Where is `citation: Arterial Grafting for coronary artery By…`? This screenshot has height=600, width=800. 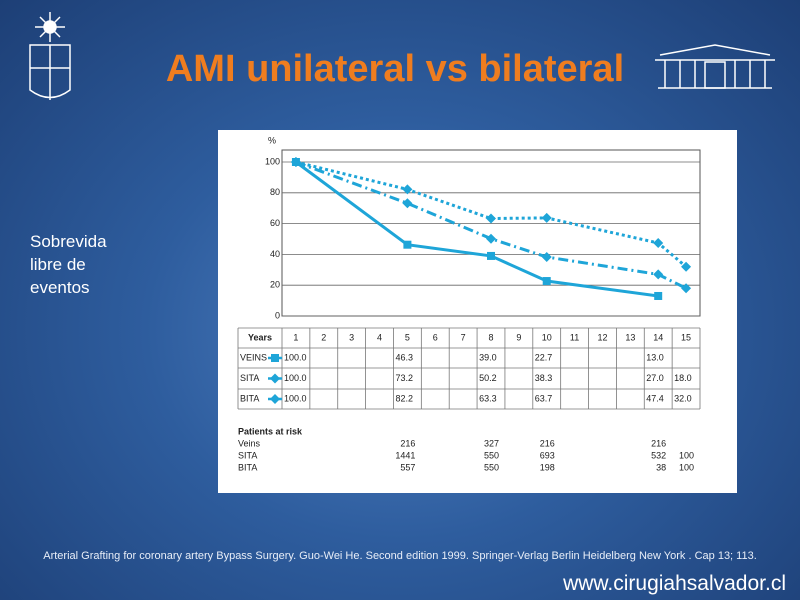
citation: Arterial Grafting for coronary artery By… is located at coordinates (400, 556).